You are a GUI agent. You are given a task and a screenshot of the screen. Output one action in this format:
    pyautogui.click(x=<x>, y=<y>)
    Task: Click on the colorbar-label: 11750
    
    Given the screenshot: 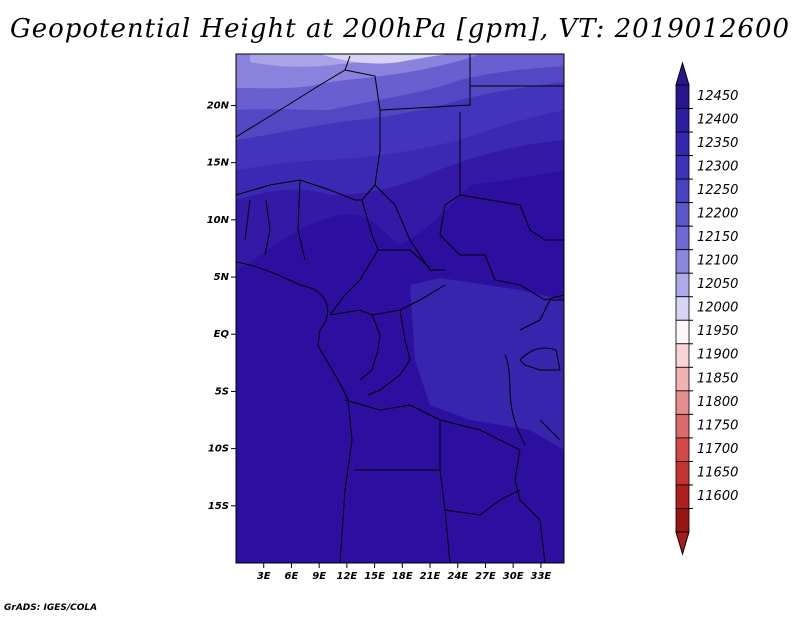 What is the action you would take?
    pyautogui.click(x=717, y=425)
    